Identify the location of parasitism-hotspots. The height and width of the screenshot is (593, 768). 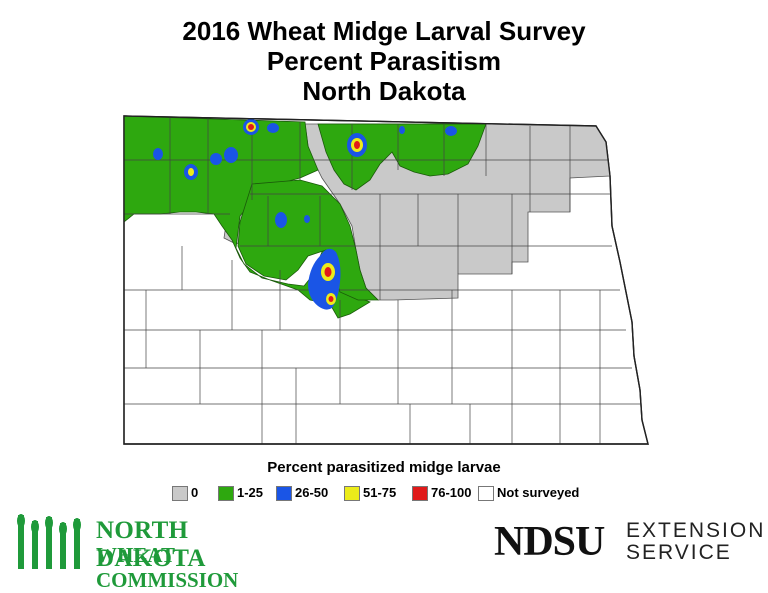
(305, 214).